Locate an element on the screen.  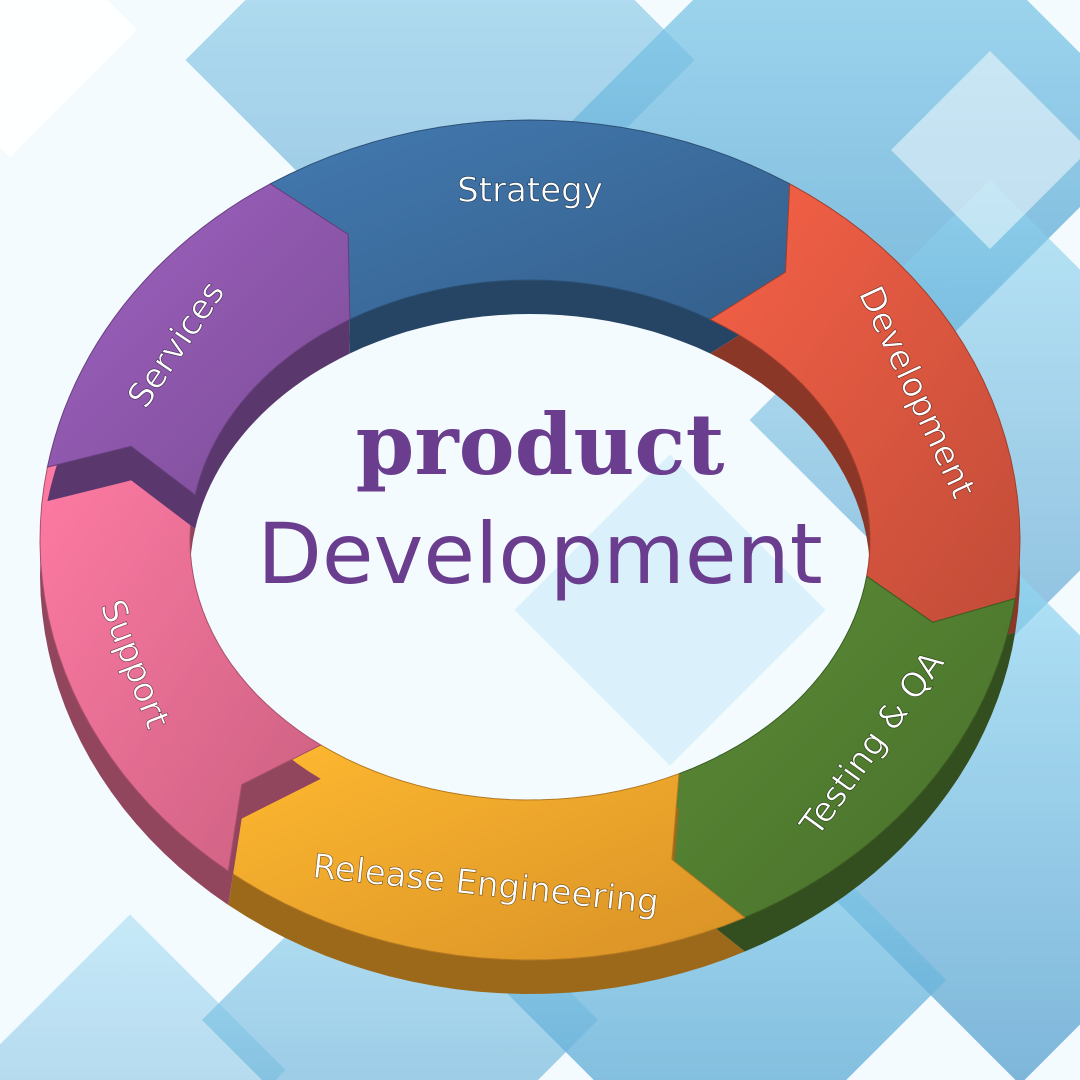
stage-segment-services is located at coordinates (198, 356).